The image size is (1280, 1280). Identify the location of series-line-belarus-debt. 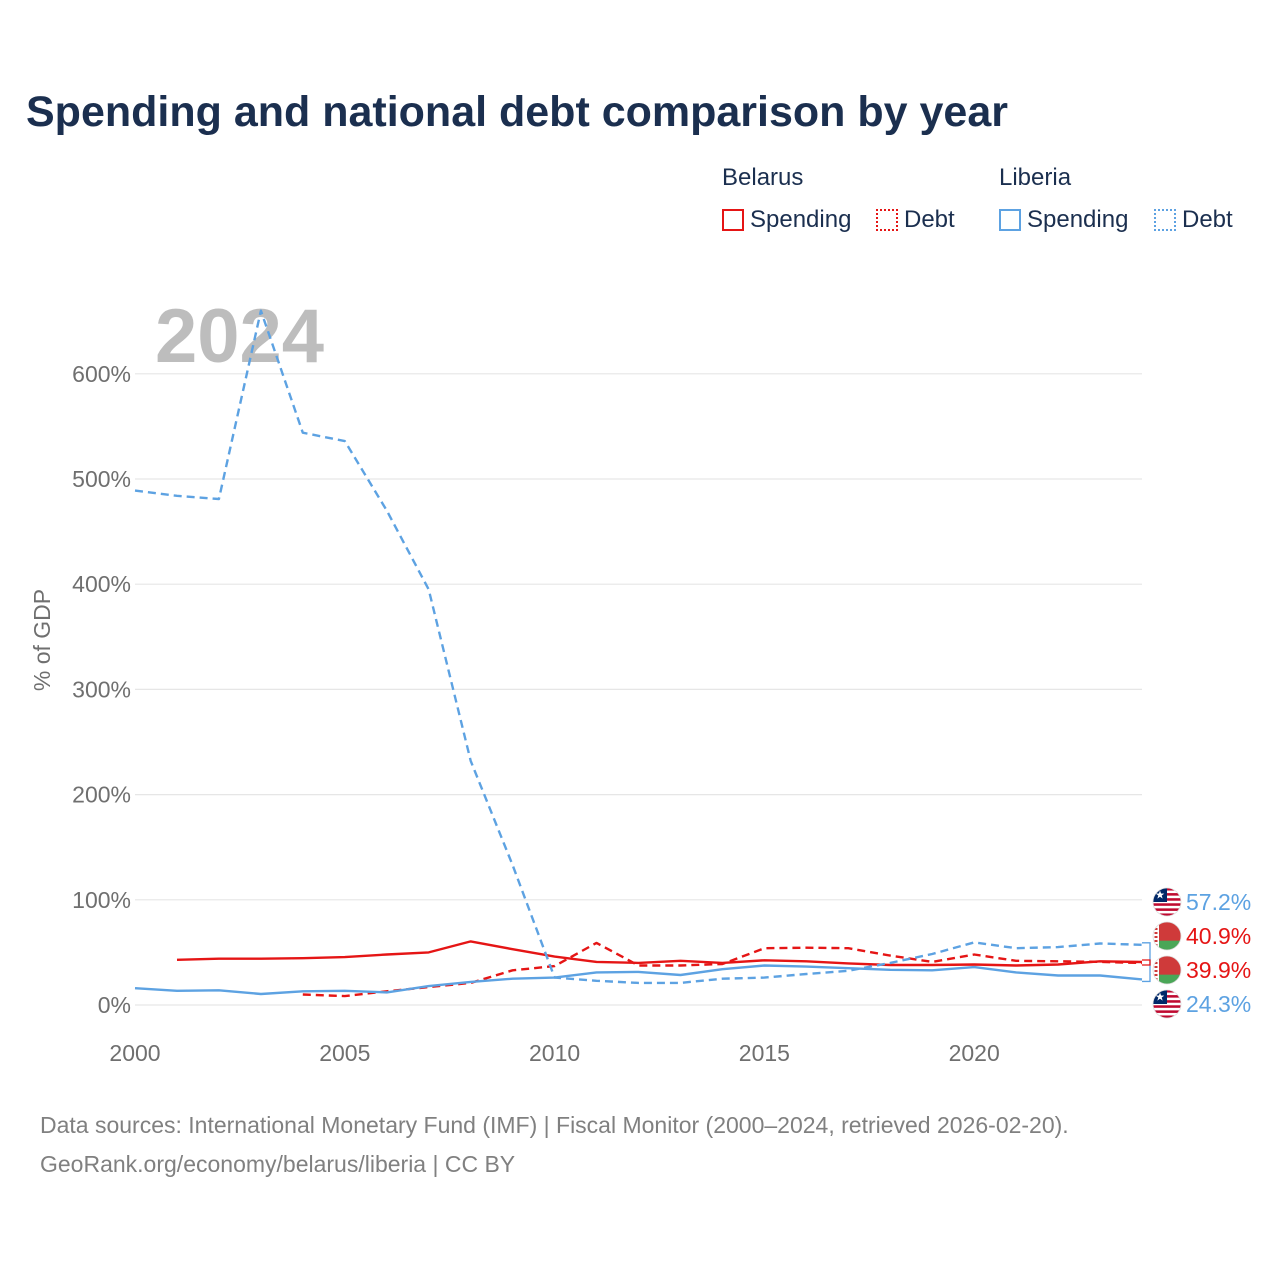
(722, 969).